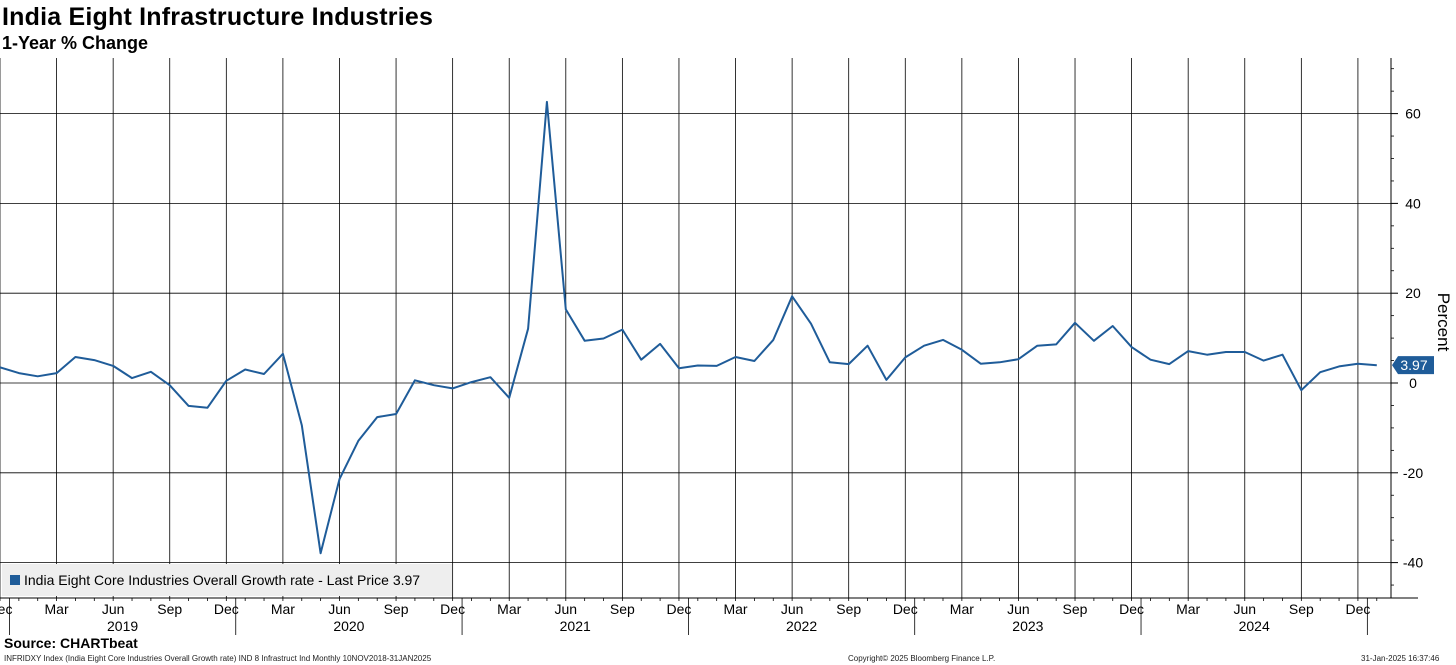  I want to click on chart-title: India Eight Infrastructure Industries, so click(218, 17).